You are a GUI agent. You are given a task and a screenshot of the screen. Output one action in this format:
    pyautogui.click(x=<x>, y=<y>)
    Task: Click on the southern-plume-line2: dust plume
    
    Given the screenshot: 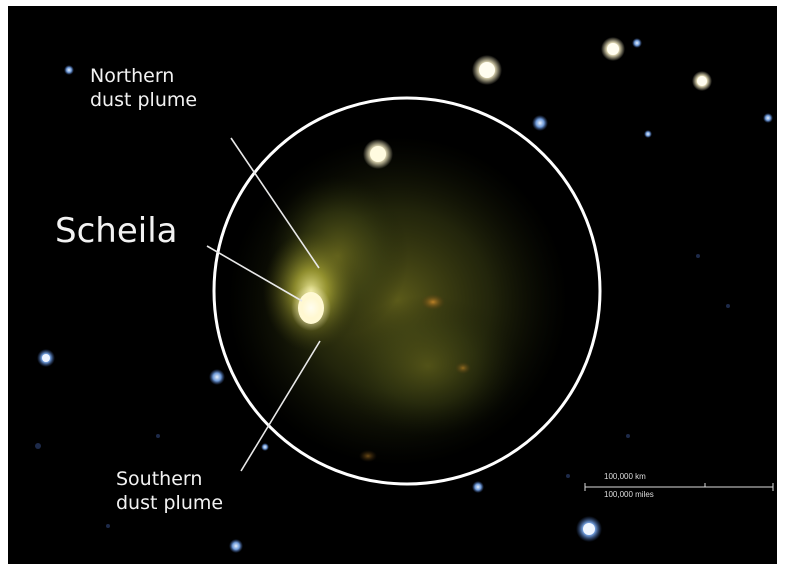 What is the action you would take?
    pyautogui.click(x=170, y=503)
    